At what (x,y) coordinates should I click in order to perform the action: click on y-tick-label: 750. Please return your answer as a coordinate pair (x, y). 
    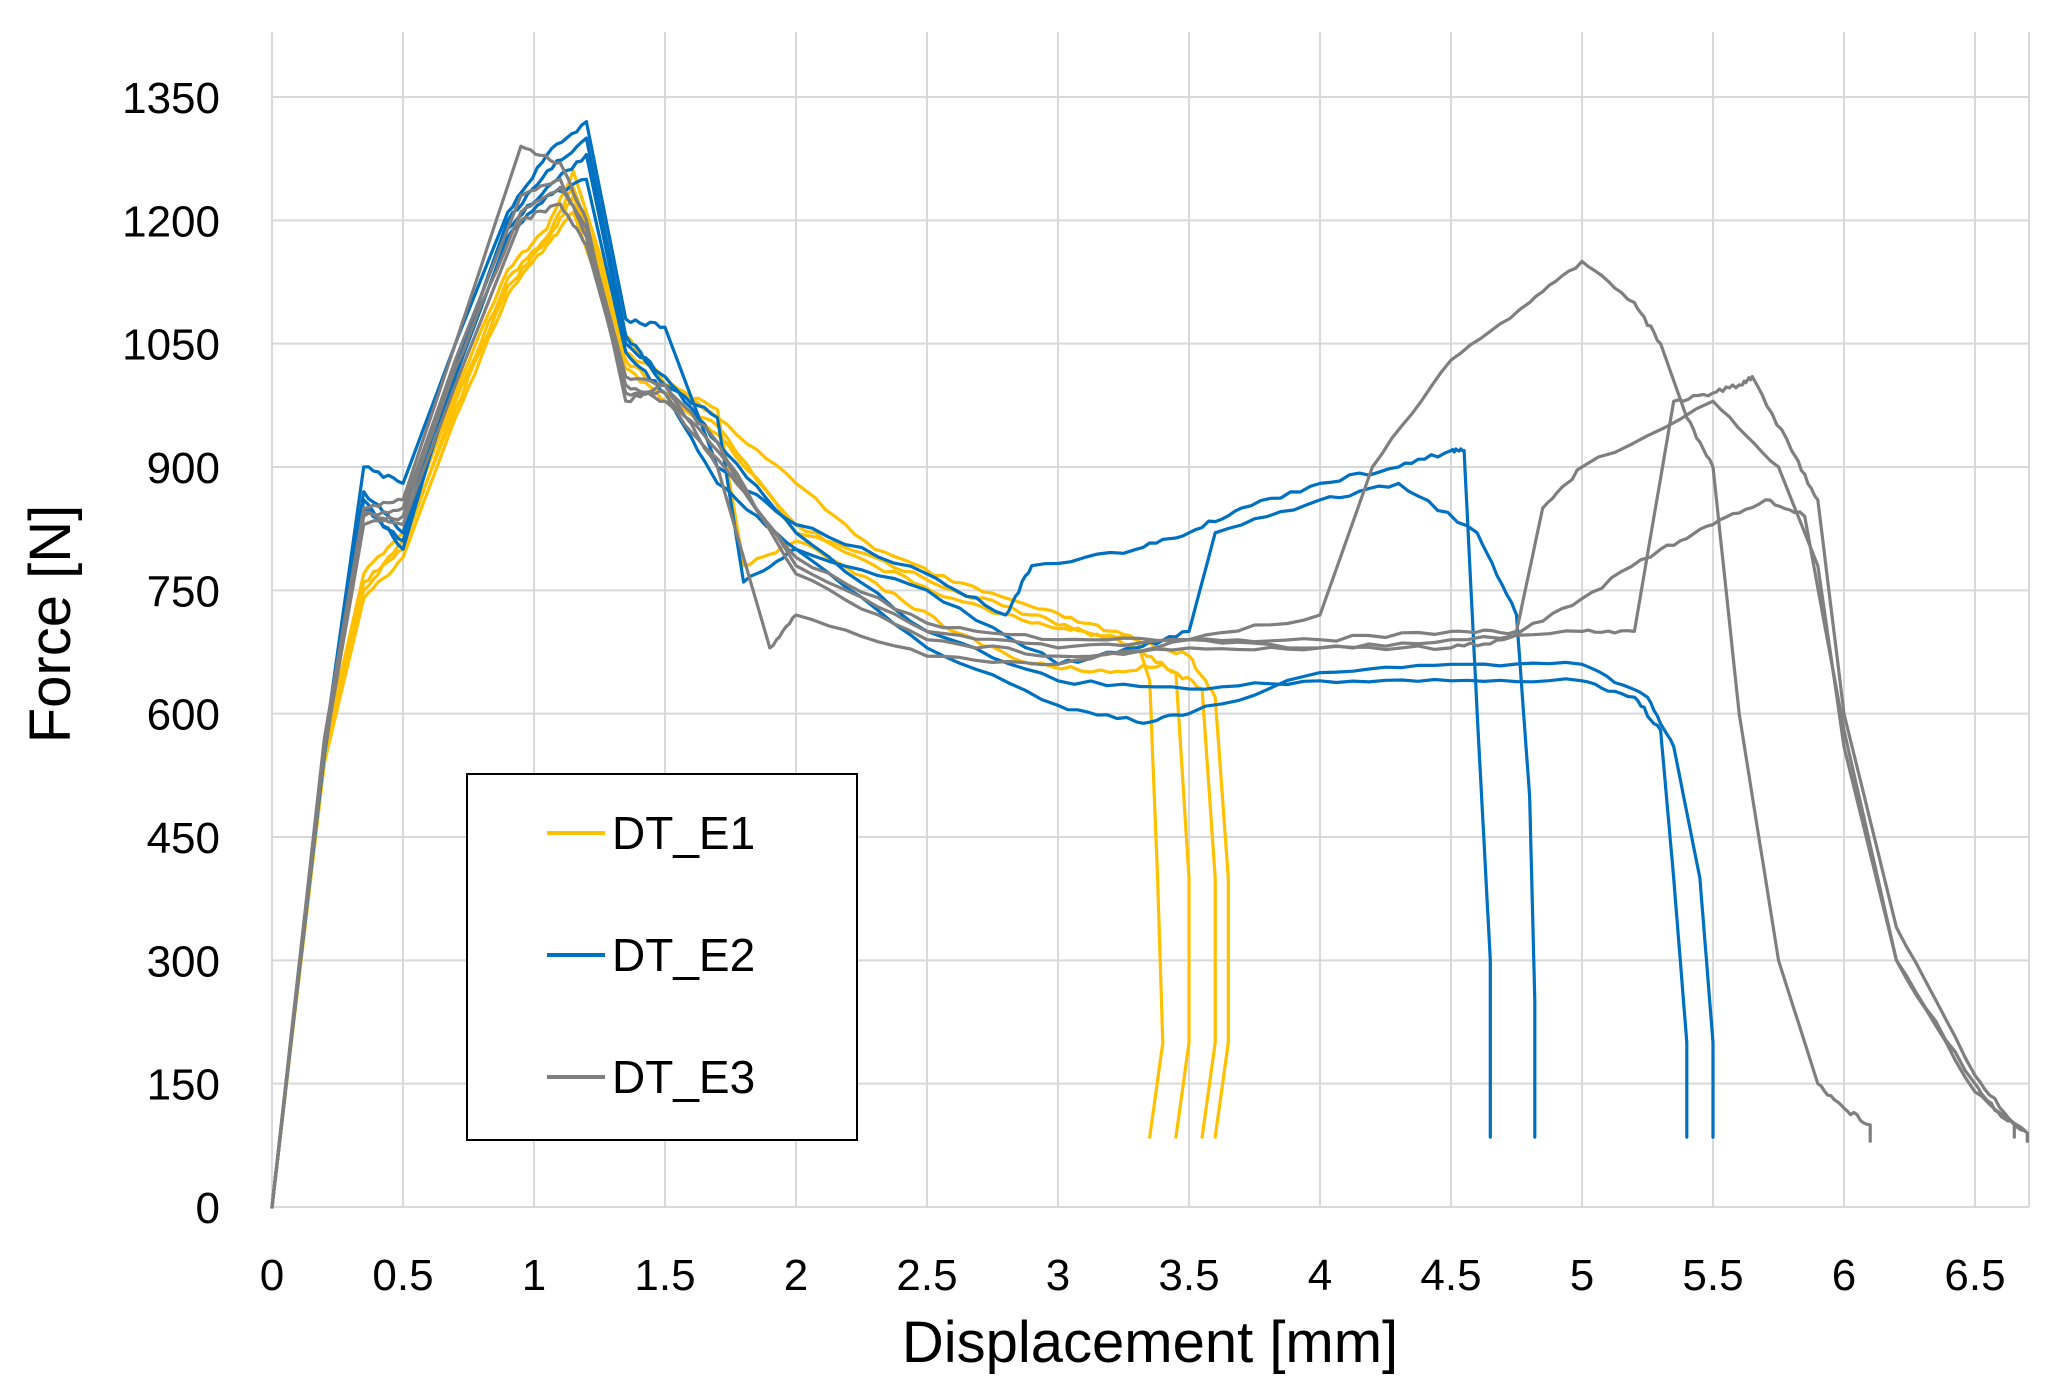
    Looking at the image, I should click on (183, 591).